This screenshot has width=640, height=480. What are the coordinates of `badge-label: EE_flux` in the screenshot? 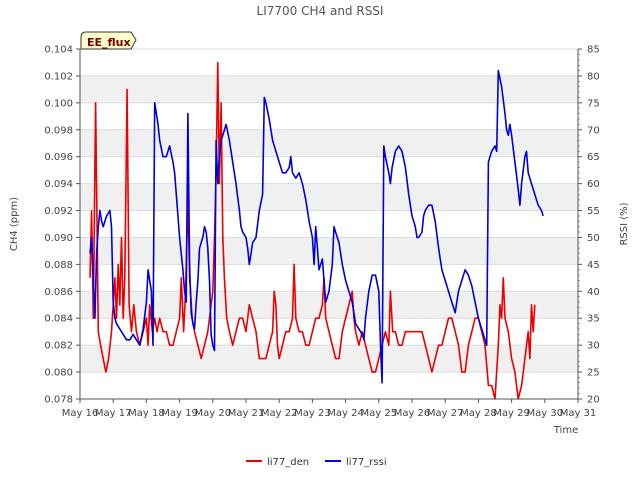 It's located at (109, 42).